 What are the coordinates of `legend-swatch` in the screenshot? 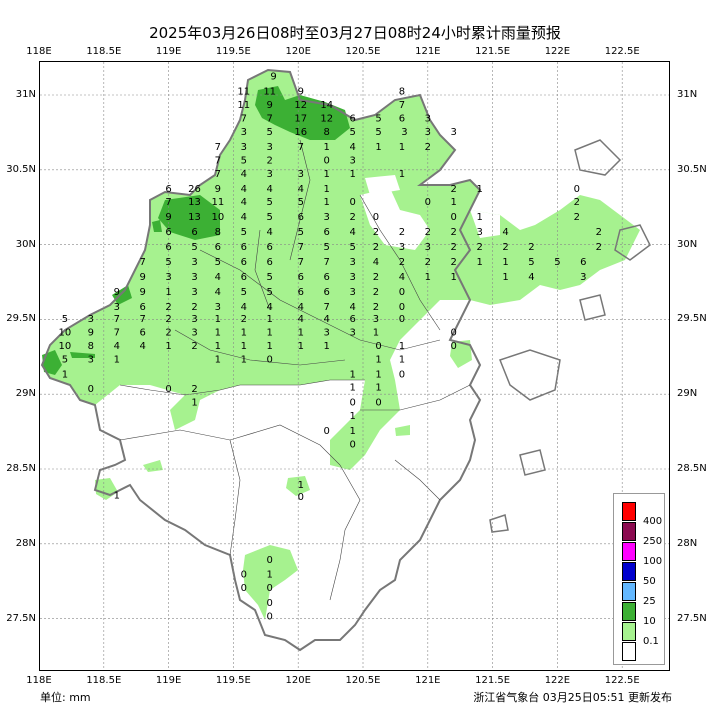 It's located at (629, 551).